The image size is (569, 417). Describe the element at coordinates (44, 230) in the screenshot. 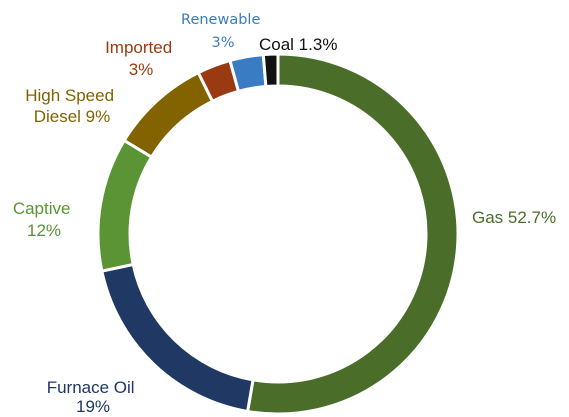

I see `slice-label-captive-line-2: 12%` at that location.